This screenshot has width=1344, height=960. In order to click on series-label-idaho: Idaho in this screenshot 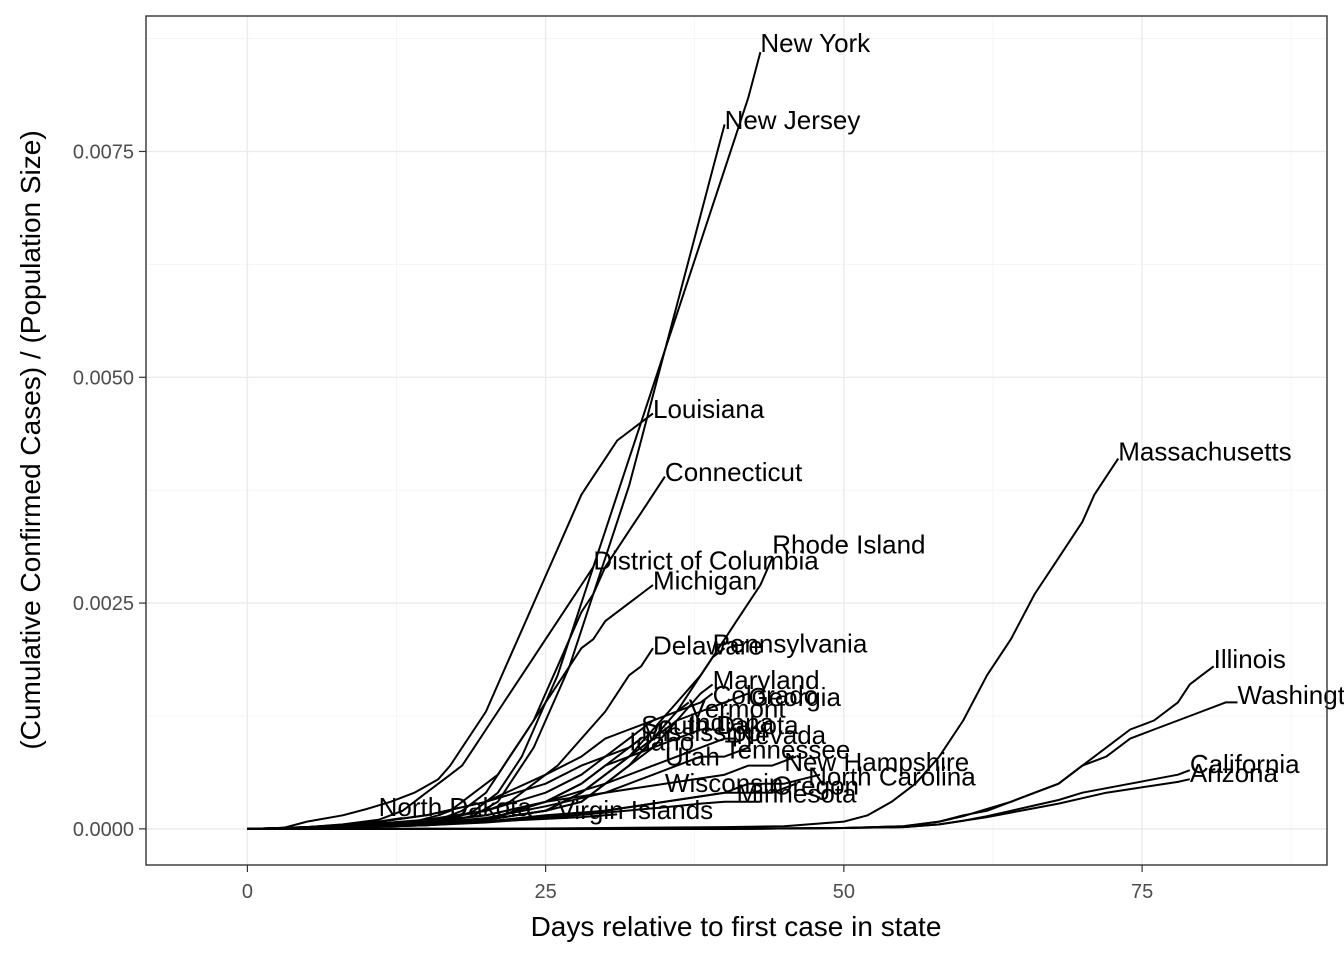, I will do `click(661, 741)`.